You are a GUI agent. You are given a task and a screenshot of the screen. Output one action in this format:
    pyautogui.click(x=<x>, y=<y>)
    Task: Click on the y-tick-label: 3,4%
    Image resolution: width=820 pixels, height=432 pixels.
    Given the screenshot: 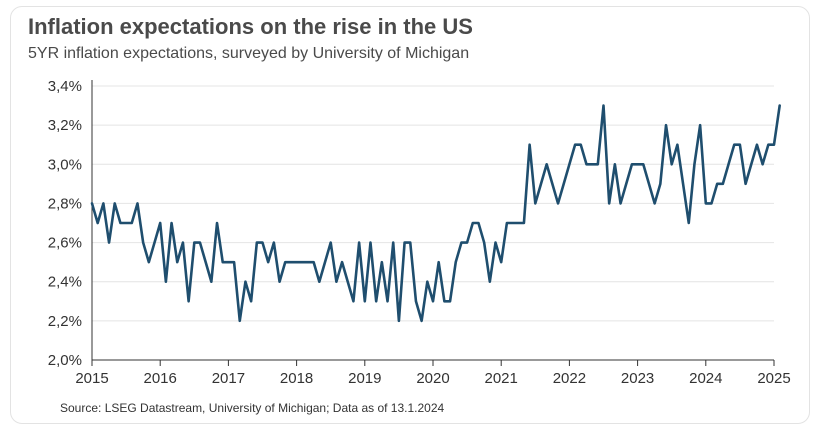 What is the action you would take?
    pyautogui.click(x=65, y=86)
    